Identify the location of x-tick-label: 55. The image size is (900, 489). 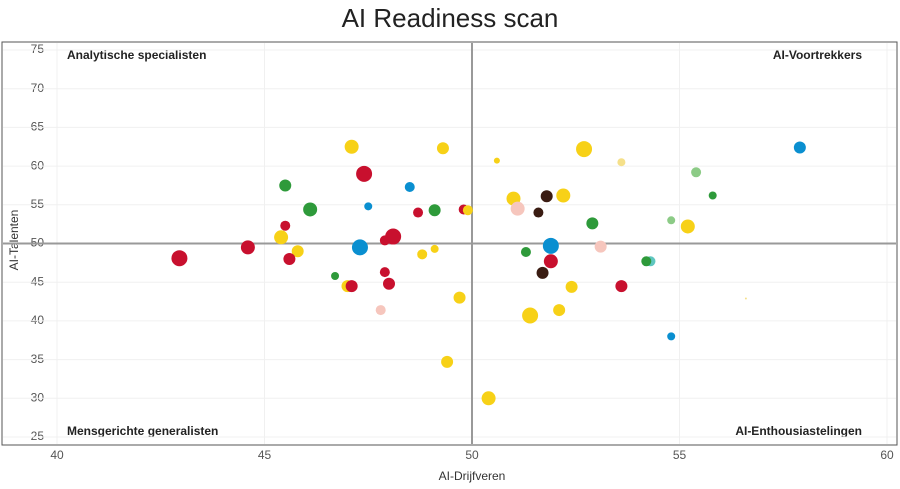
(680, 455).